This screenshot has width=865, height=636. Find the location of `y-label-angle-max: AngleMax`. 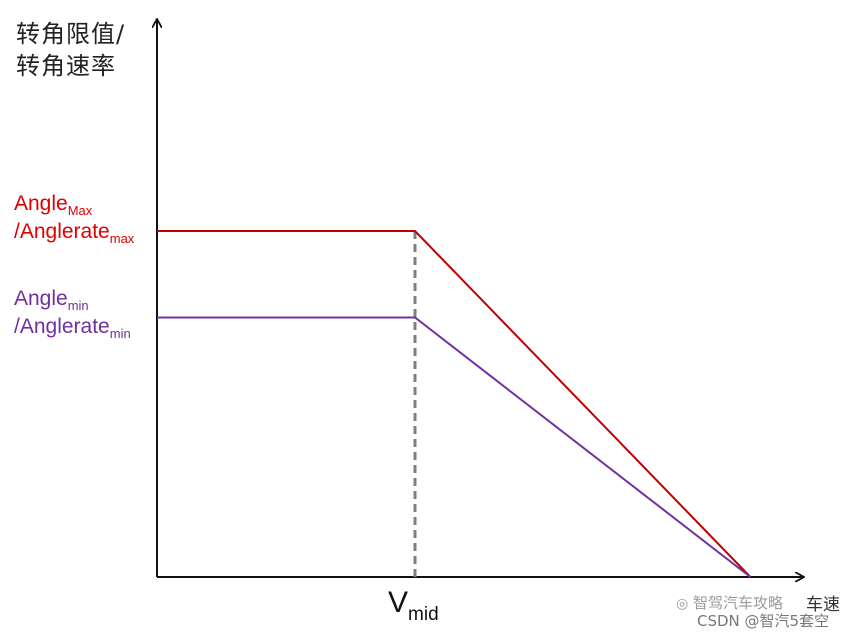

y-label-angle-max: AngleMax is located at coordinates (53, 205).